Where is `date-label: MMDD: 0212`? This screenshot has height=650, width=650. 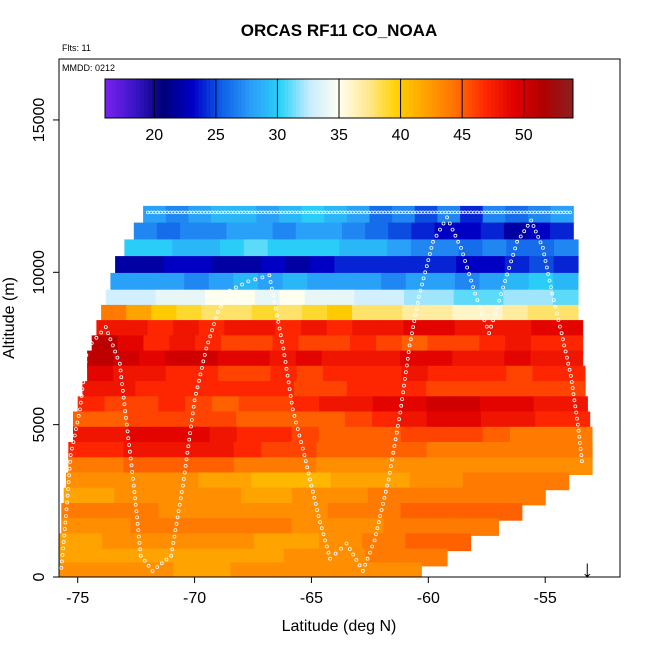 date-label: MMDD: 0212 is located at coordinates (88, 68).